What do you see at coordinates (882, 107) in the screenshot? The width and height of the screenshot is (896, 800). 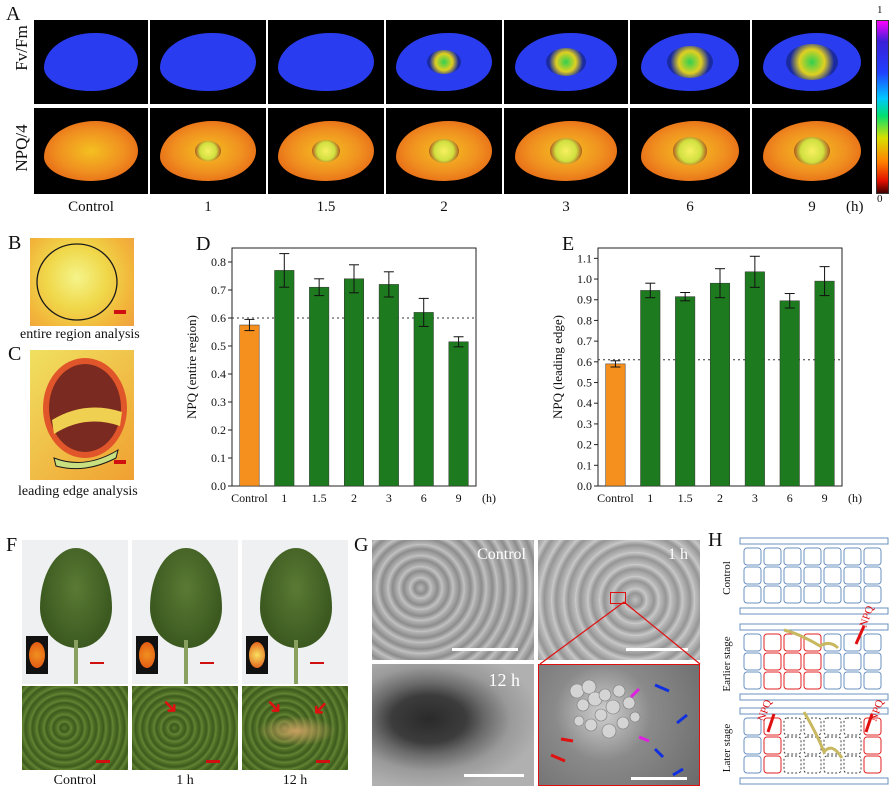 I see `colorbar` at bounding box center [882, 107].